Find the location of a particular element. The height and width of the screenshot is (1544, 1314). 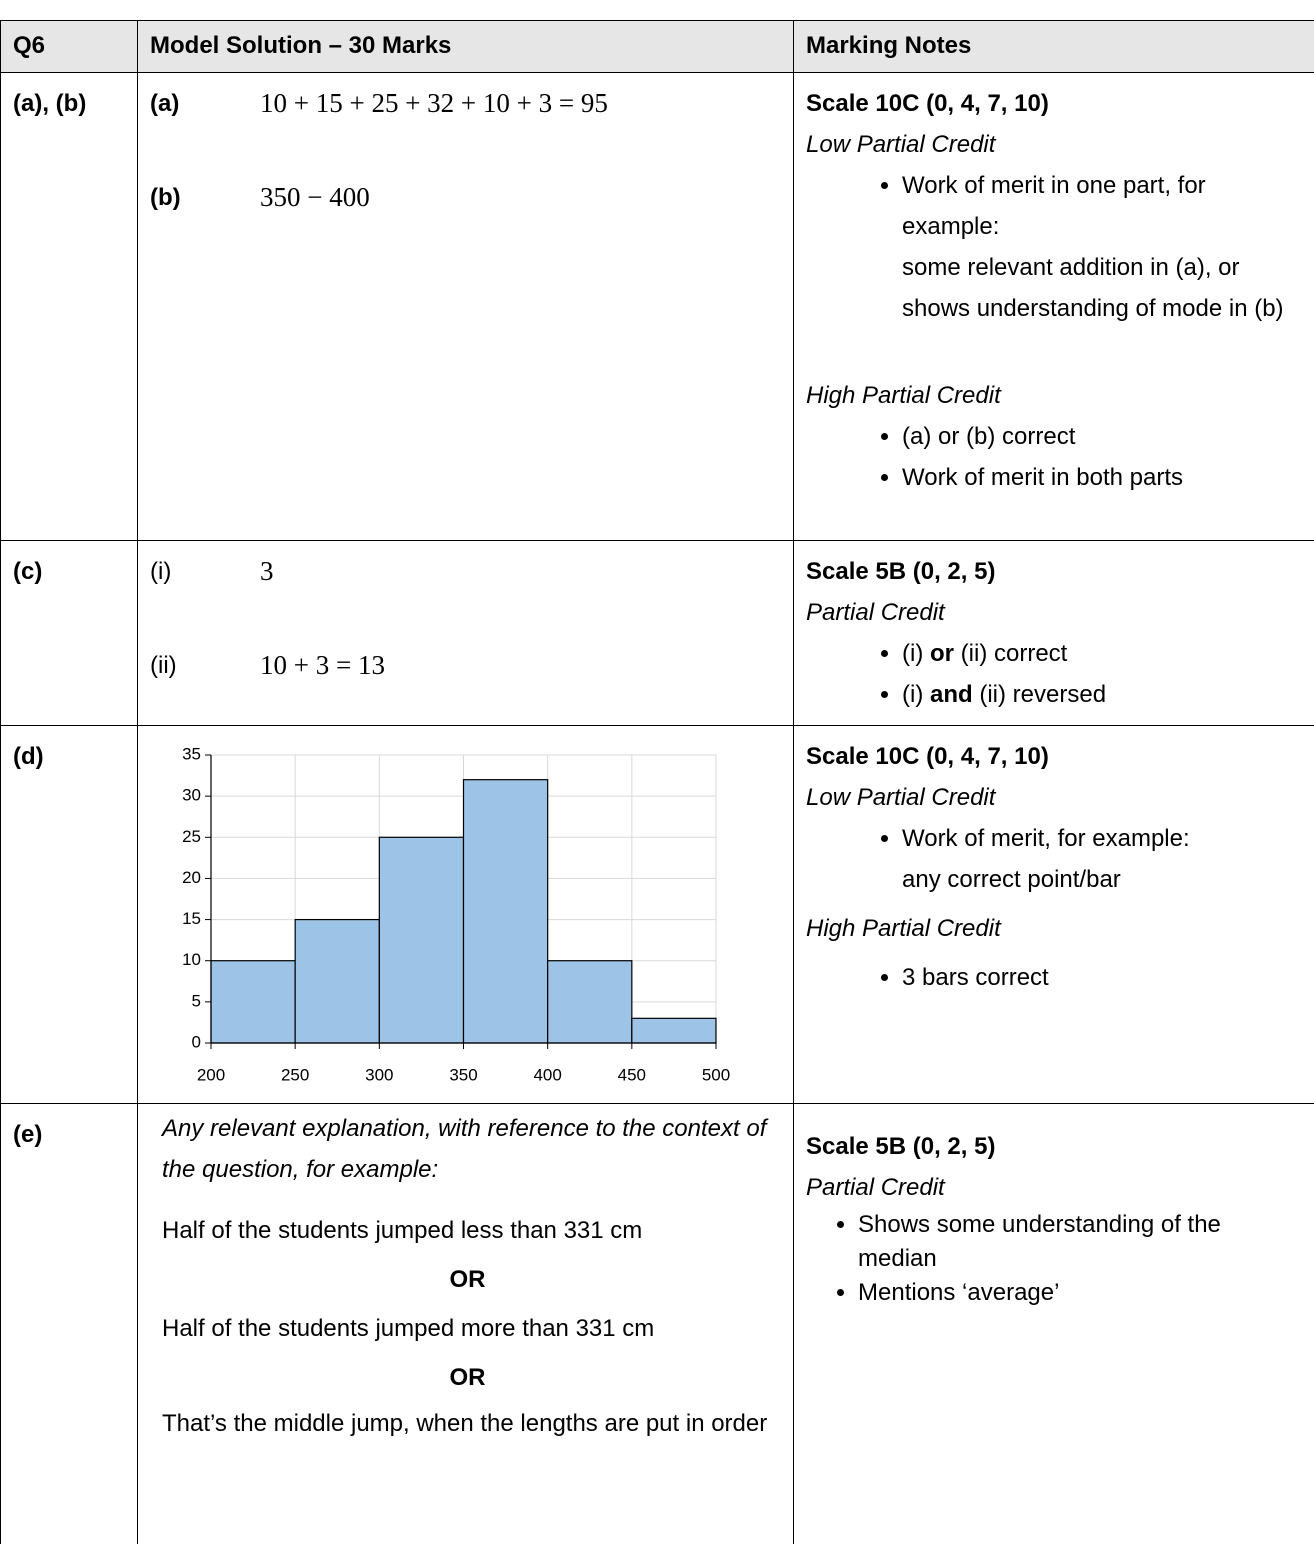

answer: (a)10 + 15 + 25 + 32 + 10 + 3 = 95 is located at coordinates (465, 103).